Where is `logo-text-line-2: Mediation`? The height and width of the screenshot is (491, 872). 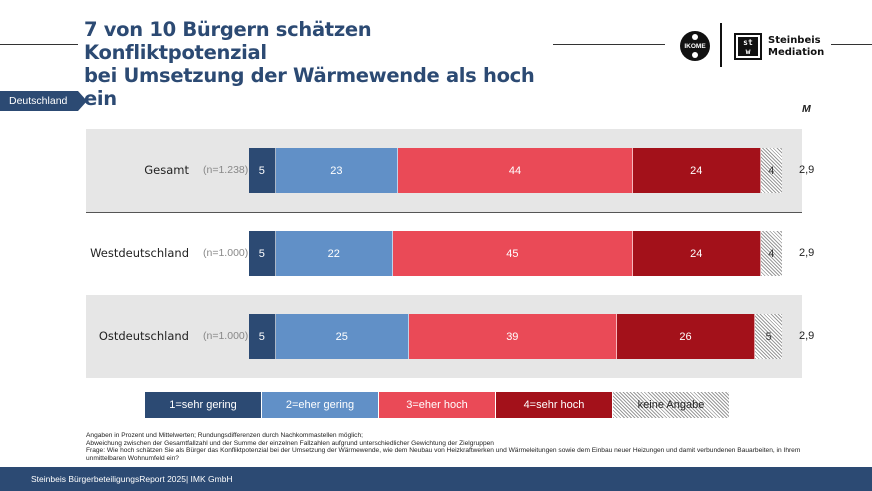 logo-text-line-2: Mediation is located at coordinates (796, 52).